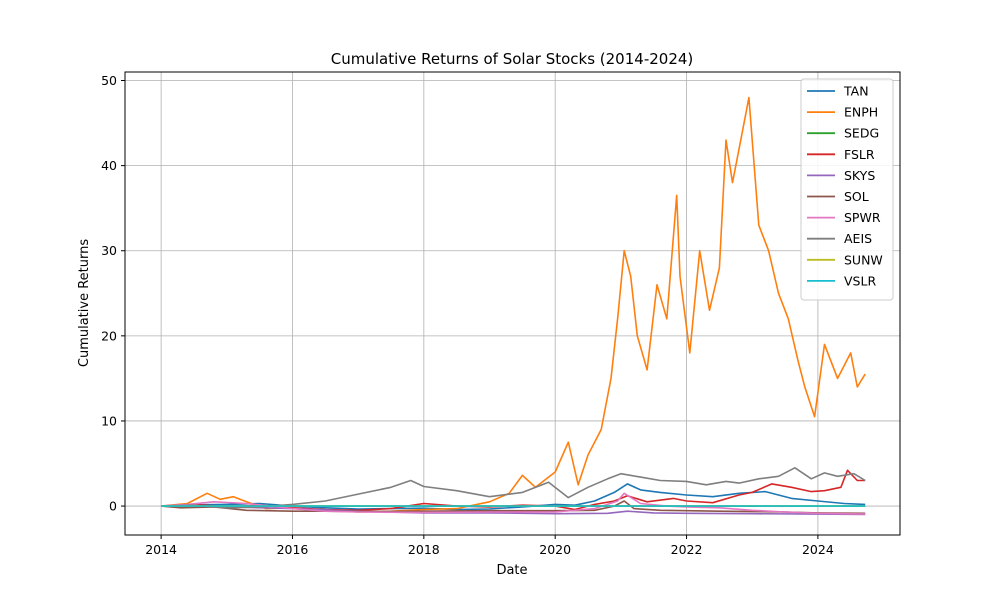 The image size is (1000, 600). What do you see at coordinates (555, 549) in the screenshot?
I see `x-tick-label: 2020` at bounding box center [555, 549].